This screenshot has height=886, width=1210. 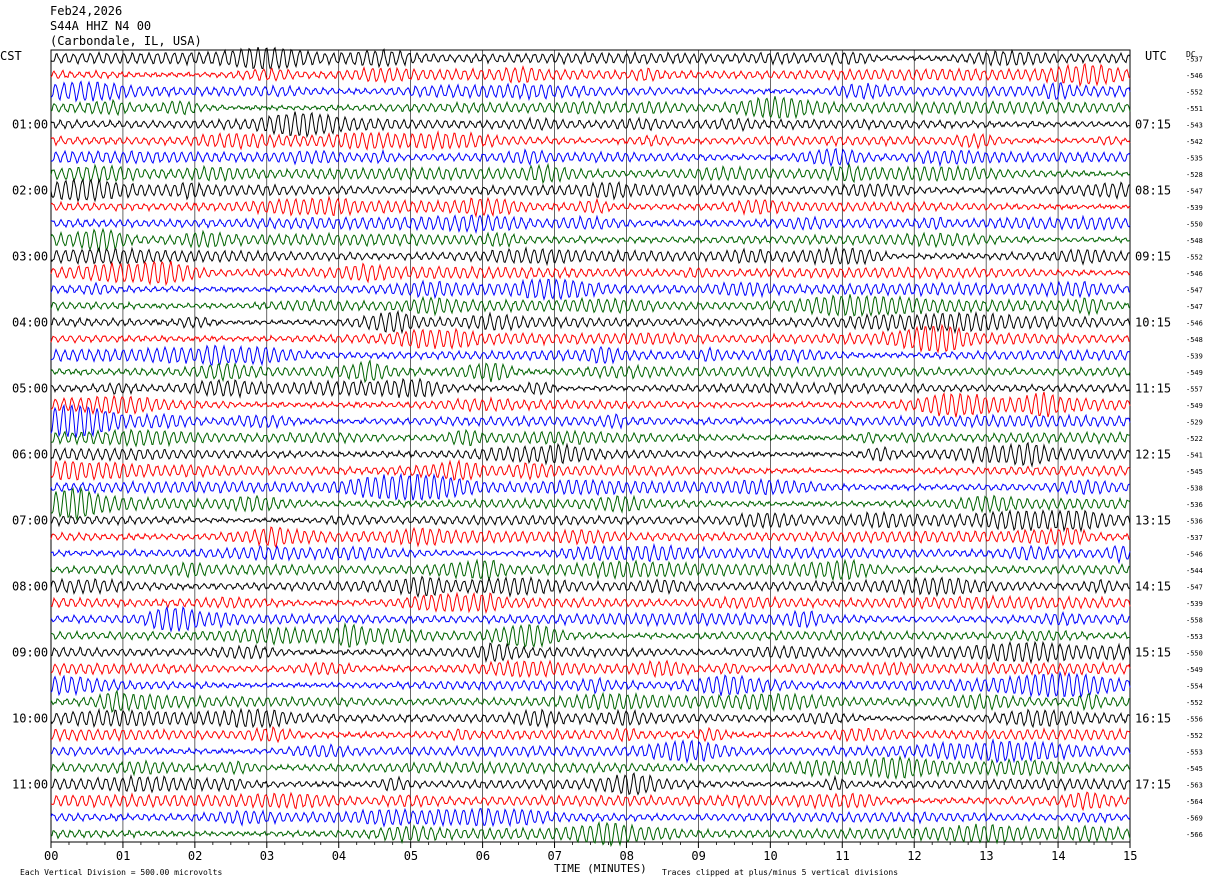 I want to click on left-hour-label: 04:00, so click(x=30, y=322).